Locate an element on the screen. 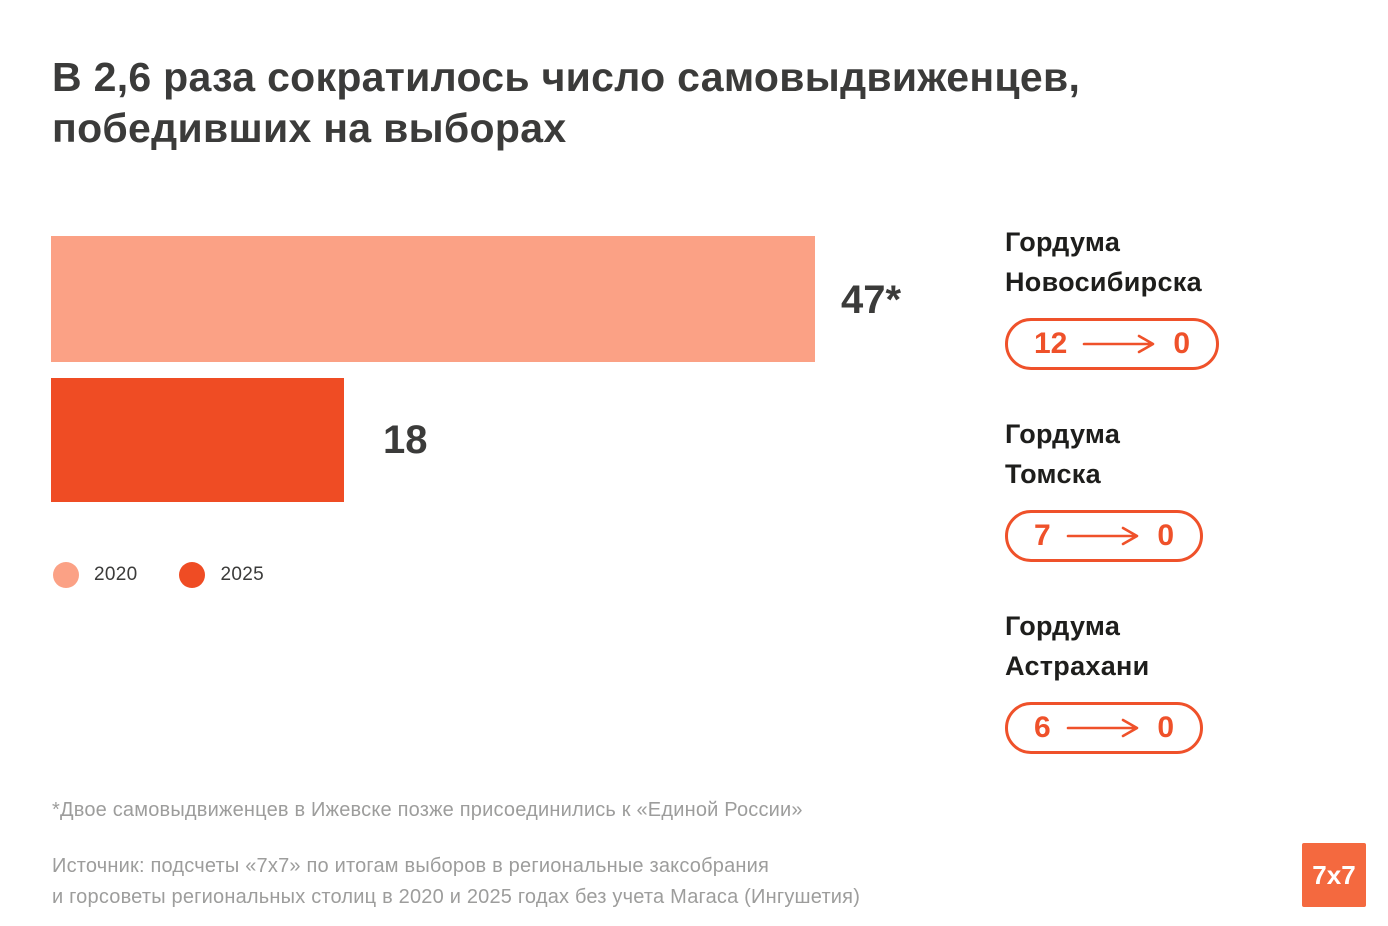 This screenshot has height=926, width=1388. stat-from: 6 is located at coordinates (1042, 727).